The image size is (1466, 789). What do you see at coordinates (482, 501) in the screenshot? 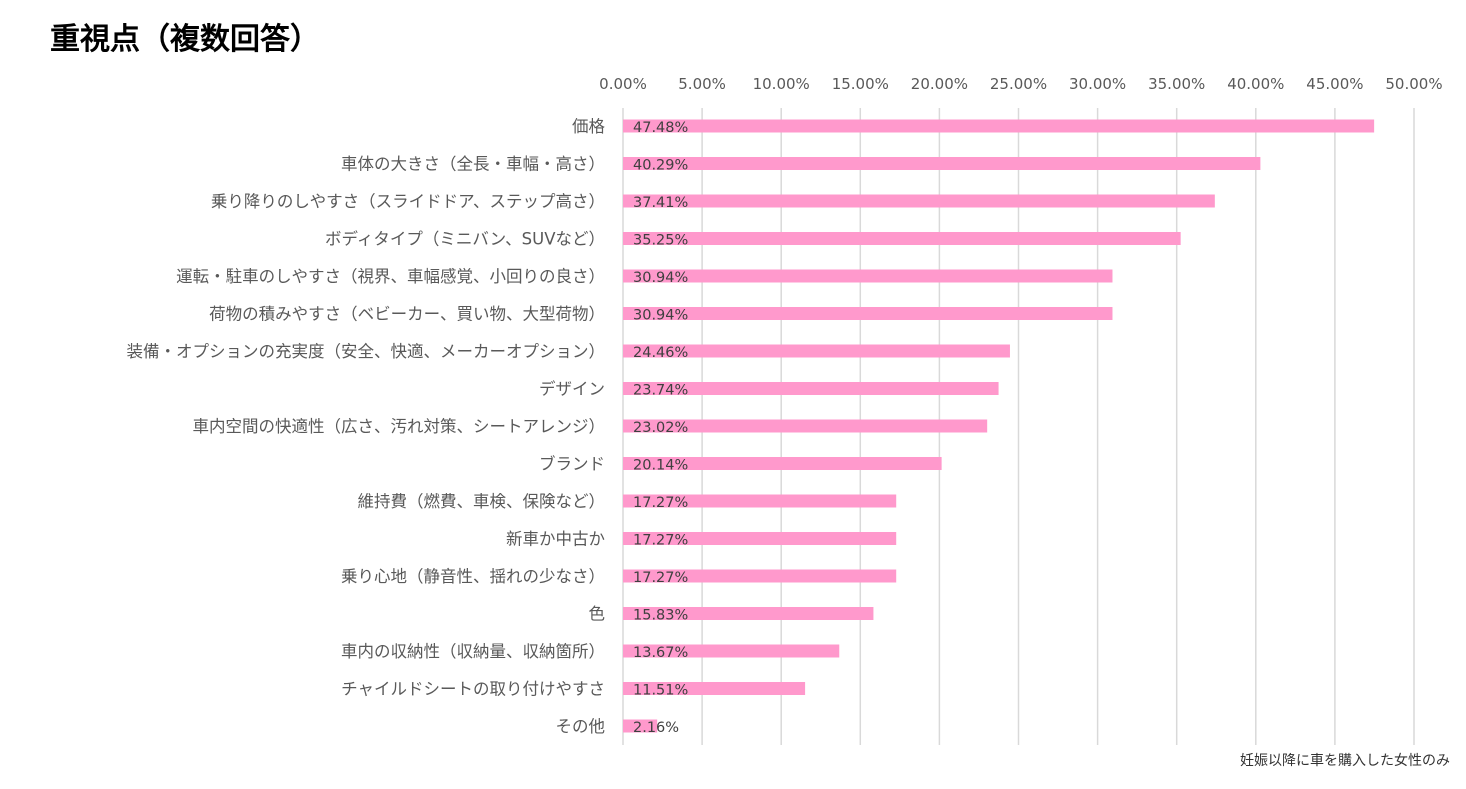
I see `category-label: 維持費（燃費、車検、保険など）` at bounding box center [482, 501].